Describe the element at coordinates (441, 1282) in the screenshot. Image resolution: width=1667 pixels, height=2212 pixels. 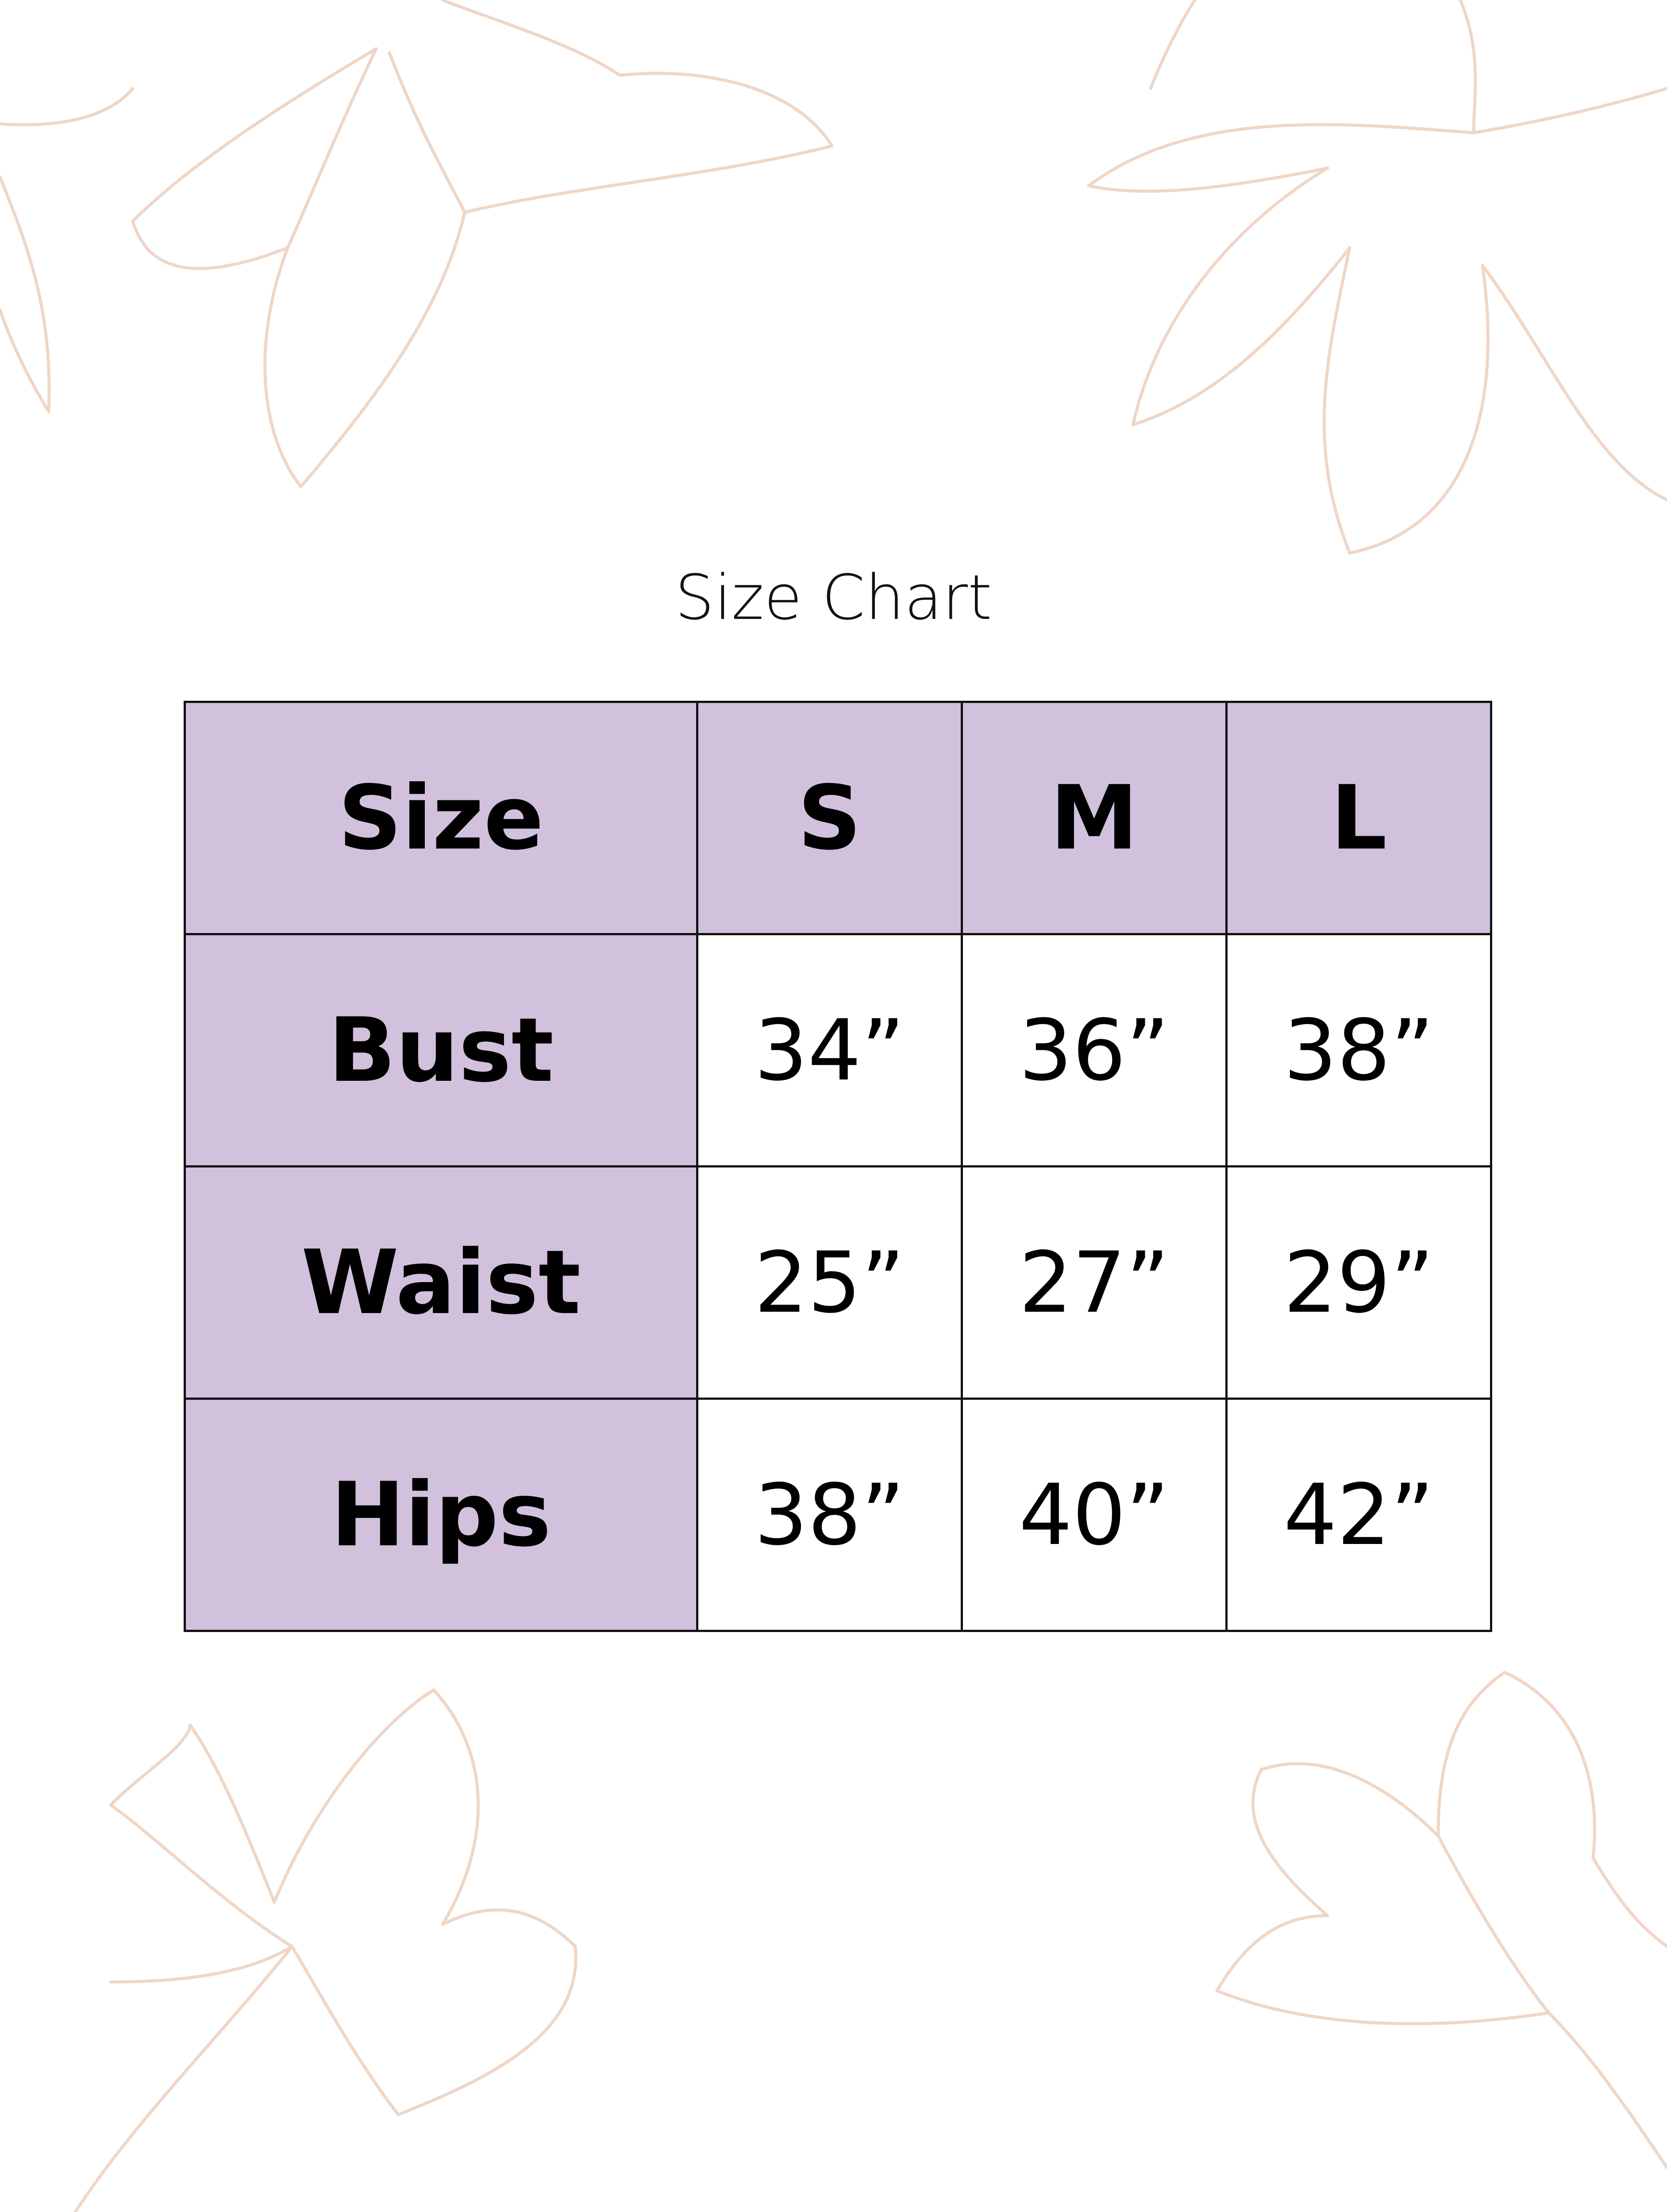
I see `row-label: Waist` at that location.